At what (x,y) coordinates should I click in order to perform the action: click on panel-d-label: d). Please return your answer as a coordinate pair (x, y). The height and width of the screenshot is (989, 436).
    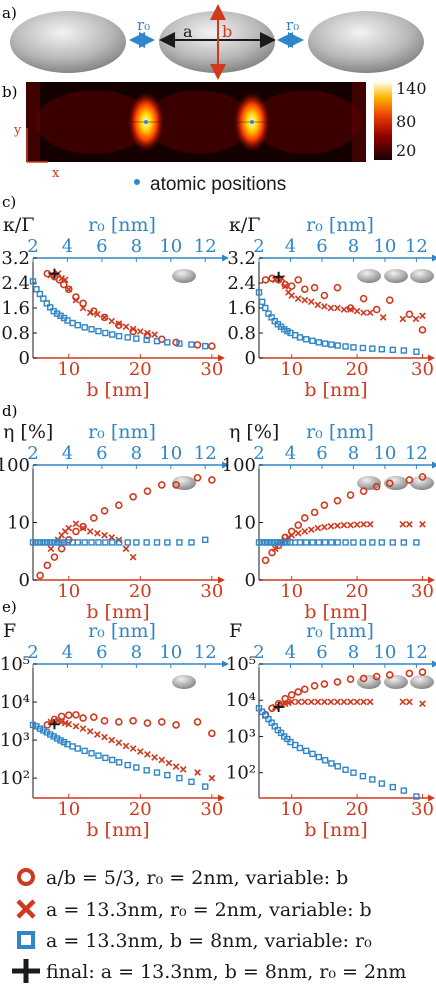
    Looking at the image, I should click on (9, 411).